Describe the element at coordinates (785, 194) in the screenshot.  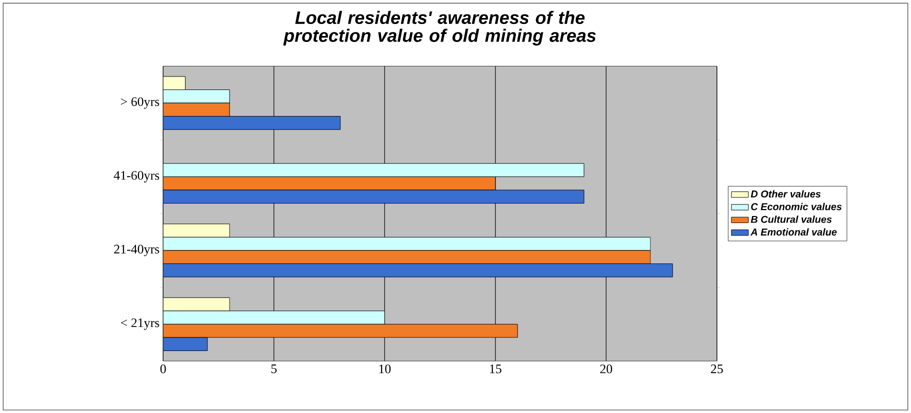
I see `legend-label: D Other values` at that location.